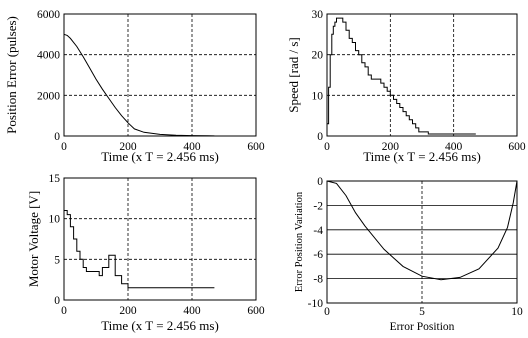 The image size is (528, 338). What do you see at coordinates (318, 56) in the screenshot?
I see `y-tick-label: 20` at bounding box center [318, 56].